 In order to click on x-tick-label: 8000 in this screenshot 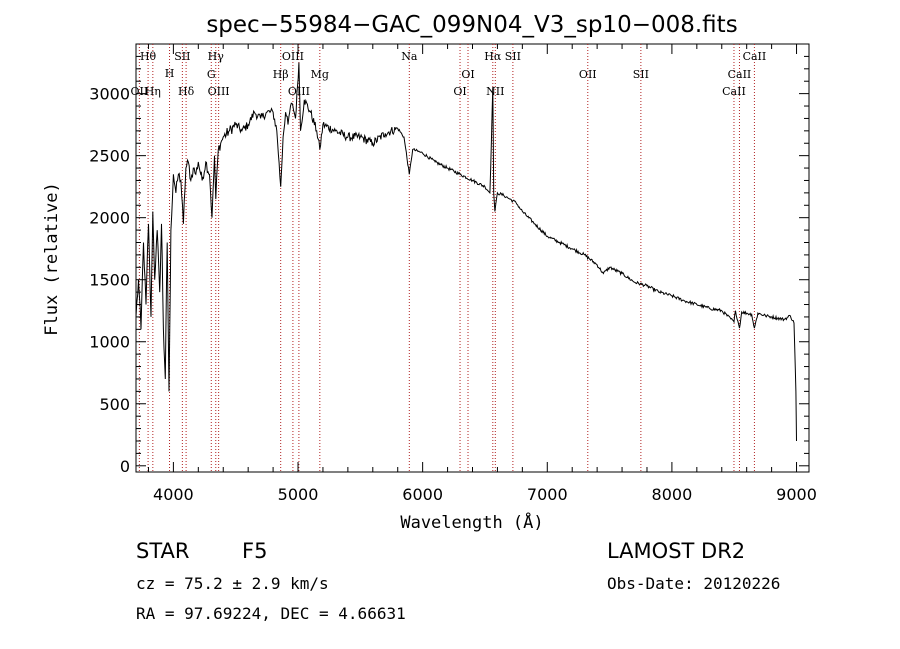, I will do `click(672, 494)`.